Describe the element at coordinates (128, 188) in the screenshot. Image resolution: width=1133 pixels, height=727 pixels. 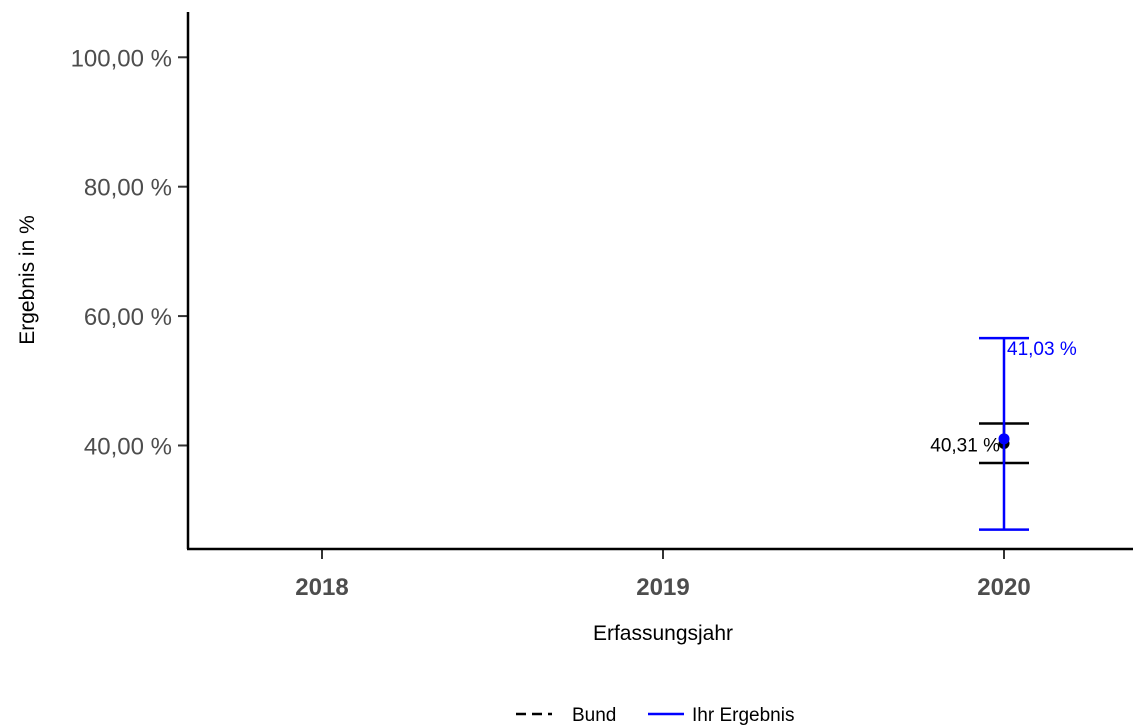
I see `y-tick-label: 80,00 %` at that location.